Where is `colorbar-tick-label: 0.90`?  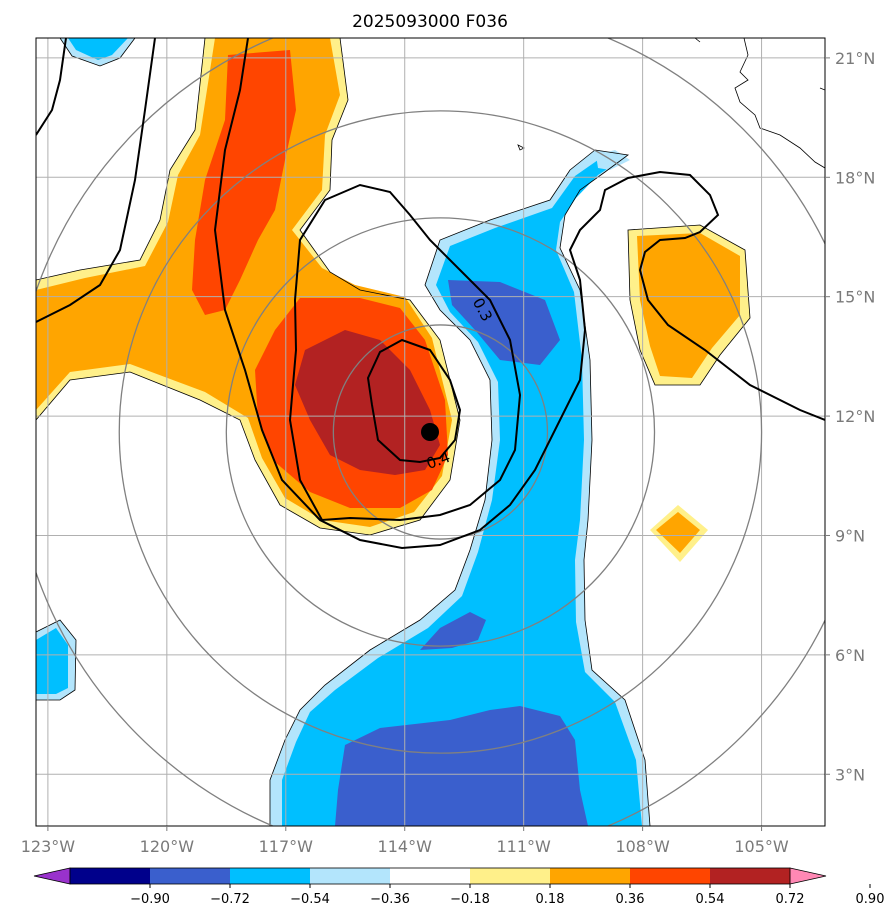
colorbar-tick-label: 0.90 is located at coordinates (870, 899).